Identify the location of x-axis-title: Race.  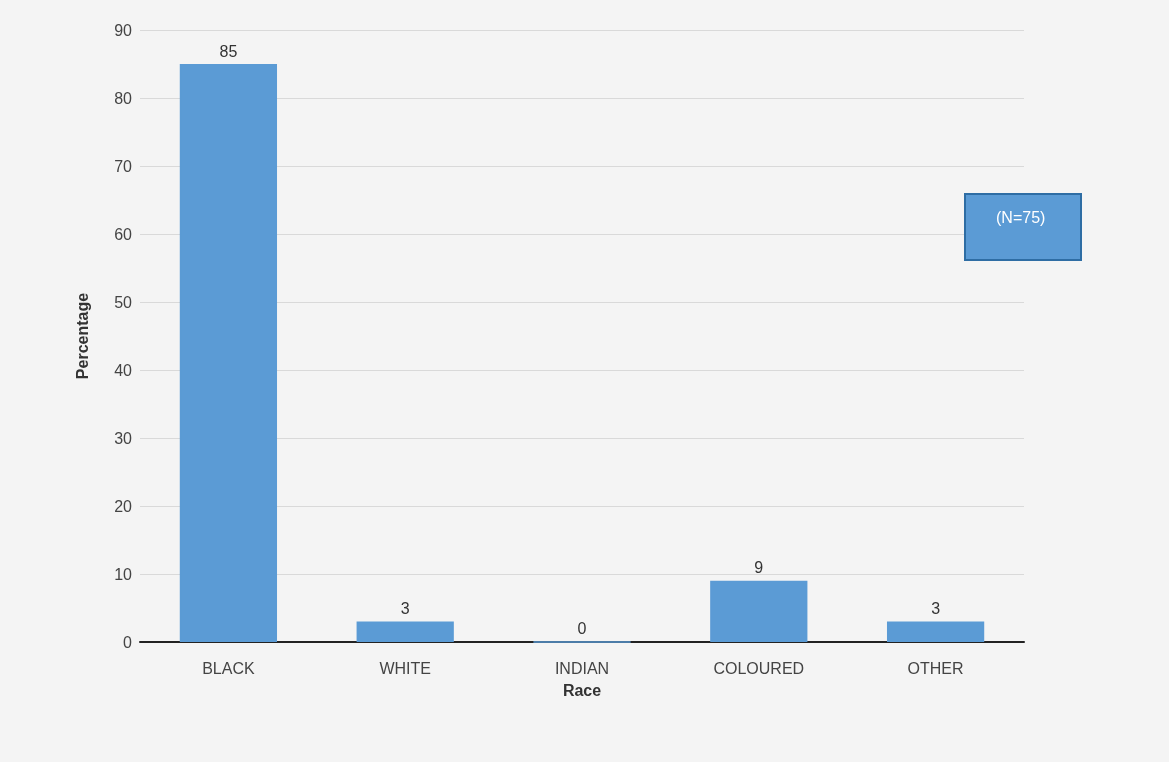
(582, 690).